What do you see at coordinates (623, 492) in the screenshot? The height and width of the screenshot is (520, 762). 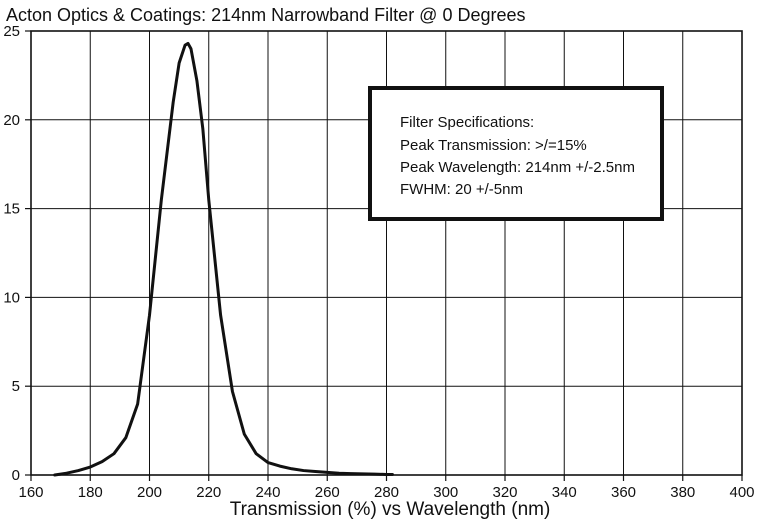 I see `x-tick-label: 360` at bounding box center [623, 492].